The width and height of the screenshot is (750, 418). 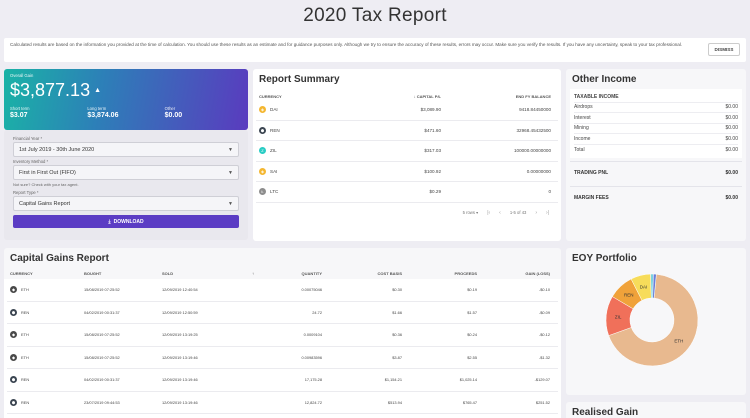 What do you see at coordinates (469, 402) in the screenshot?
I see `cg-proceeds: $765.47` at bounding box center [469, 402].